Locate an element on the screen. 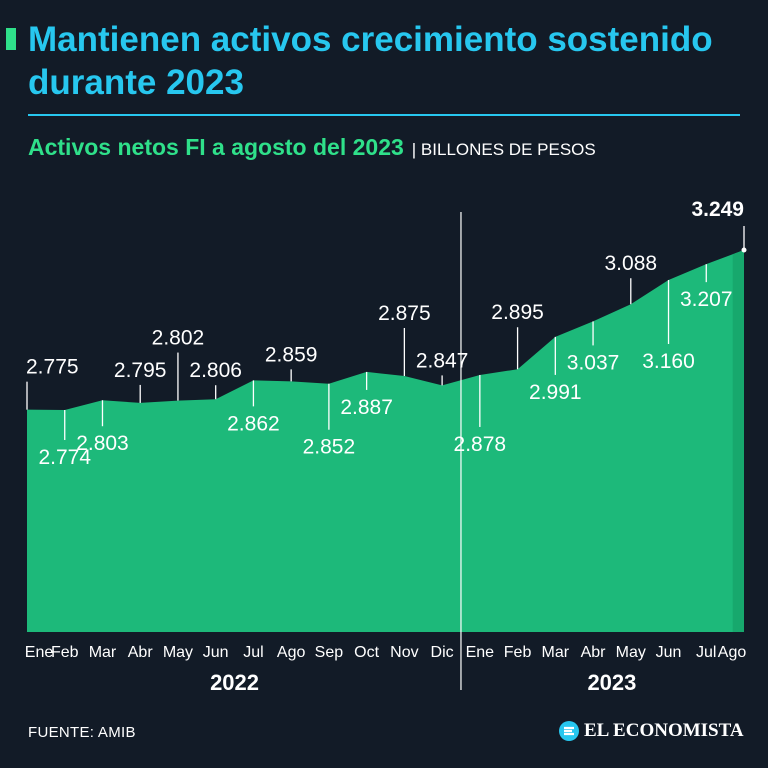 Image resolution: width=768 pixels, height=768 pixels. title-divider is located at coordinates (384, 115).